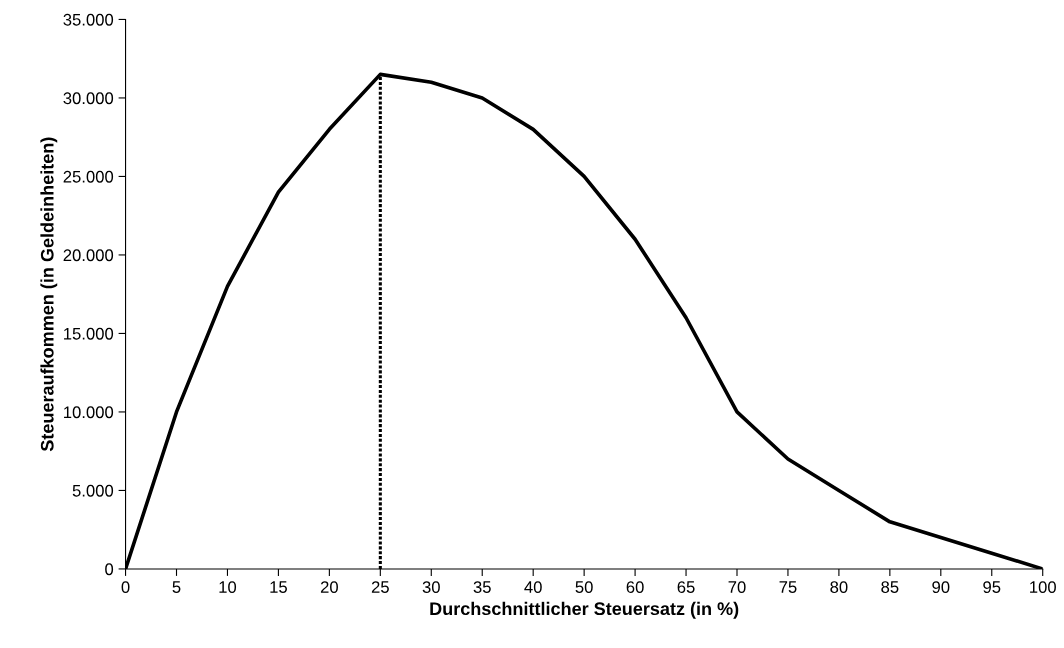 The width and height of the screenshot is (1064, 648). What do you see at coordinates (109, 569) in the screenshot?
I see `y-tick-label: 0` at bounding box center [109, 569].